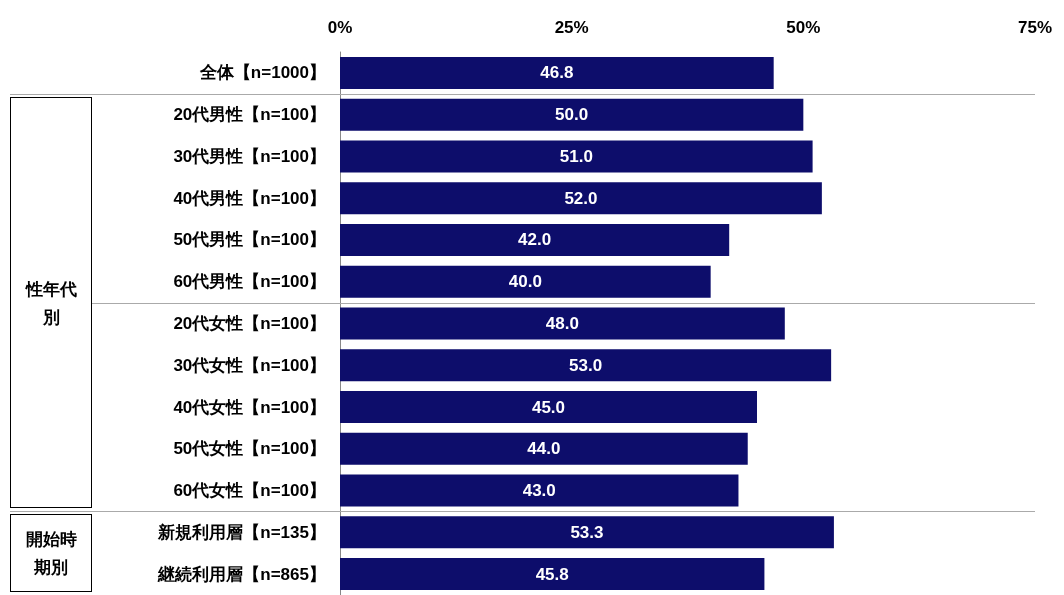  Describe the element at coordinates (51, 303) in the screenshot. I see `text: 性年代別` at that location.